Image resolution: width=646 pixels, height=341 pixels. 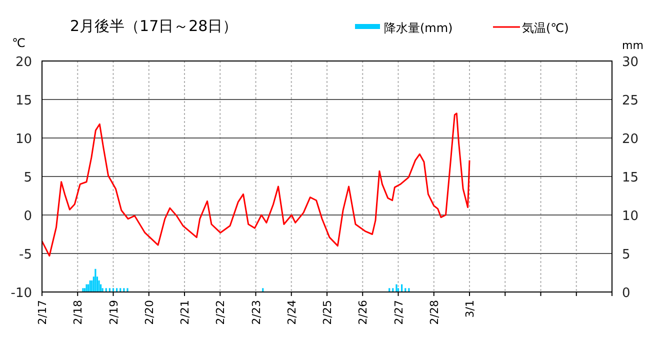 What do you see at coordinates (154, 26) in the screenshot?
I see `chart-title: 2月後半（17日～28日）` at bounding box center [154, 26].